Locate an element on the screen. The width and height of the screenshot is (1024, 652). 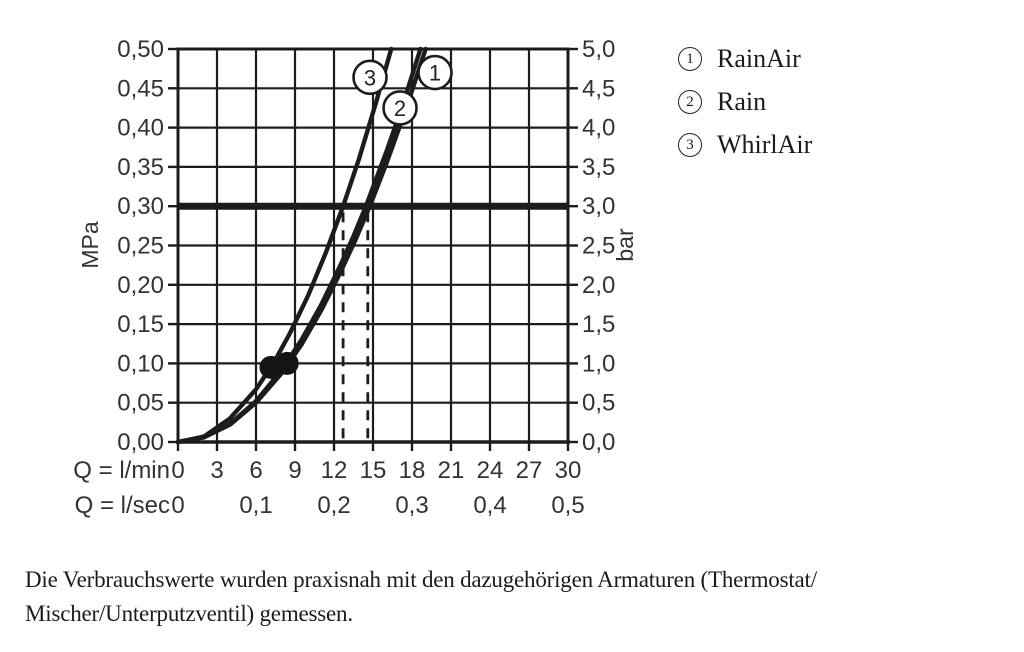
y-tick-label-right: 2,0 is located at coordinates (598, 285).